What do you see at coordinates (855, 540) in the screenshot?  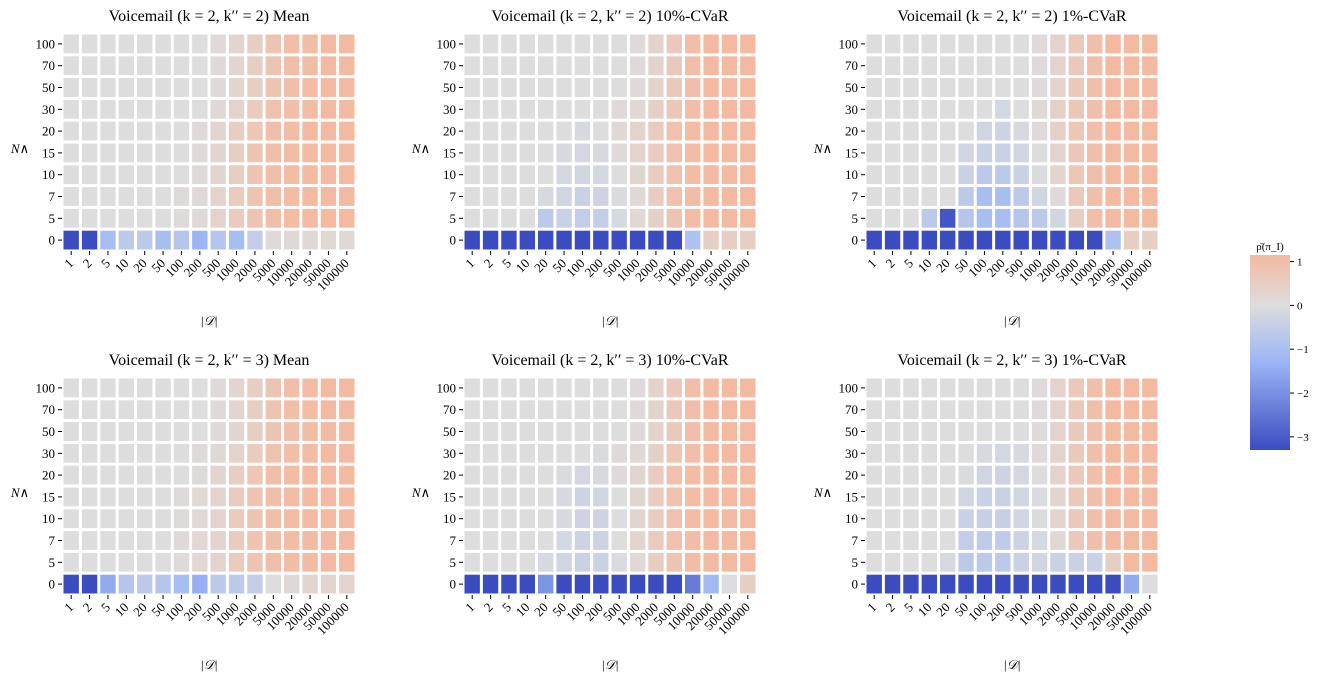 I see `y-tick-label: 7` at bounding box center [855, 540].